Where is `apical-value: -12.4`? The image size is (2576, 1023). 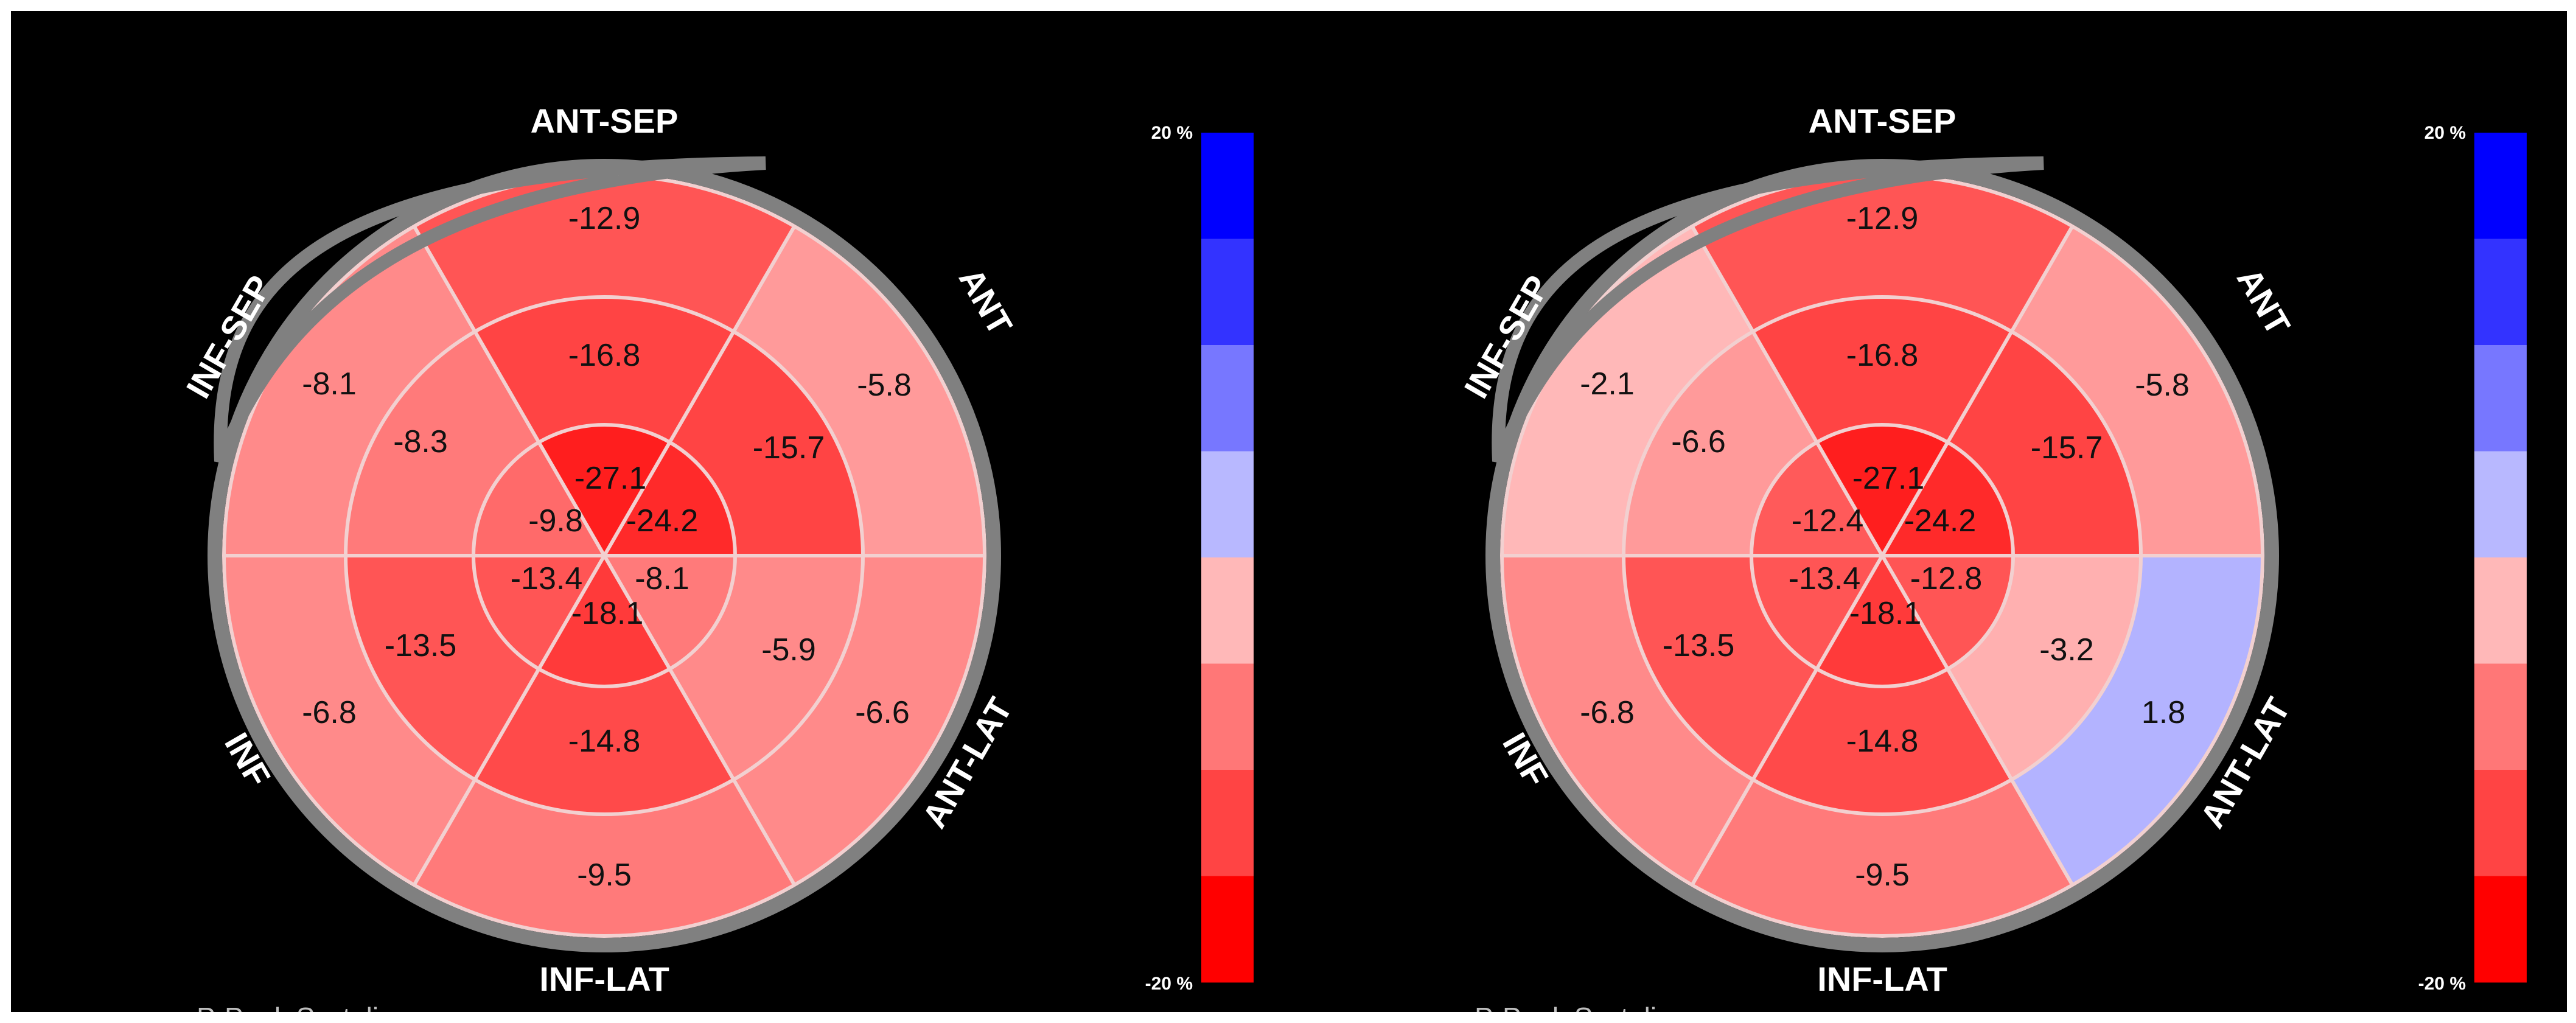
apical-value: -12.4 is located at coordinates (1828, 521).